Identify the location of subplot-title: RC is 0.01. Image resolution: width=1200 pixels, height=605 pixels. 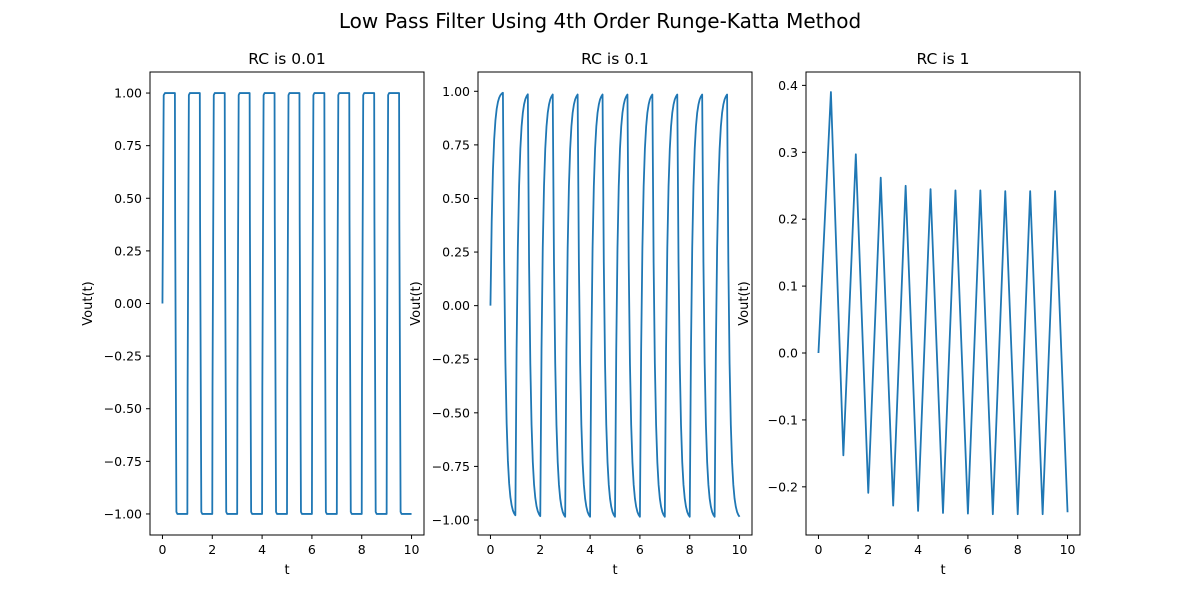
(287, 59).